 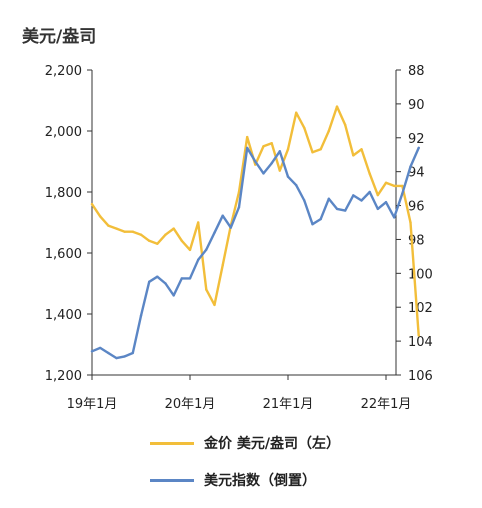 What do you see at coordinates (420, 308) in the screenshot?
I see `right-tick-label: 102` at bounding box center [420, 308].